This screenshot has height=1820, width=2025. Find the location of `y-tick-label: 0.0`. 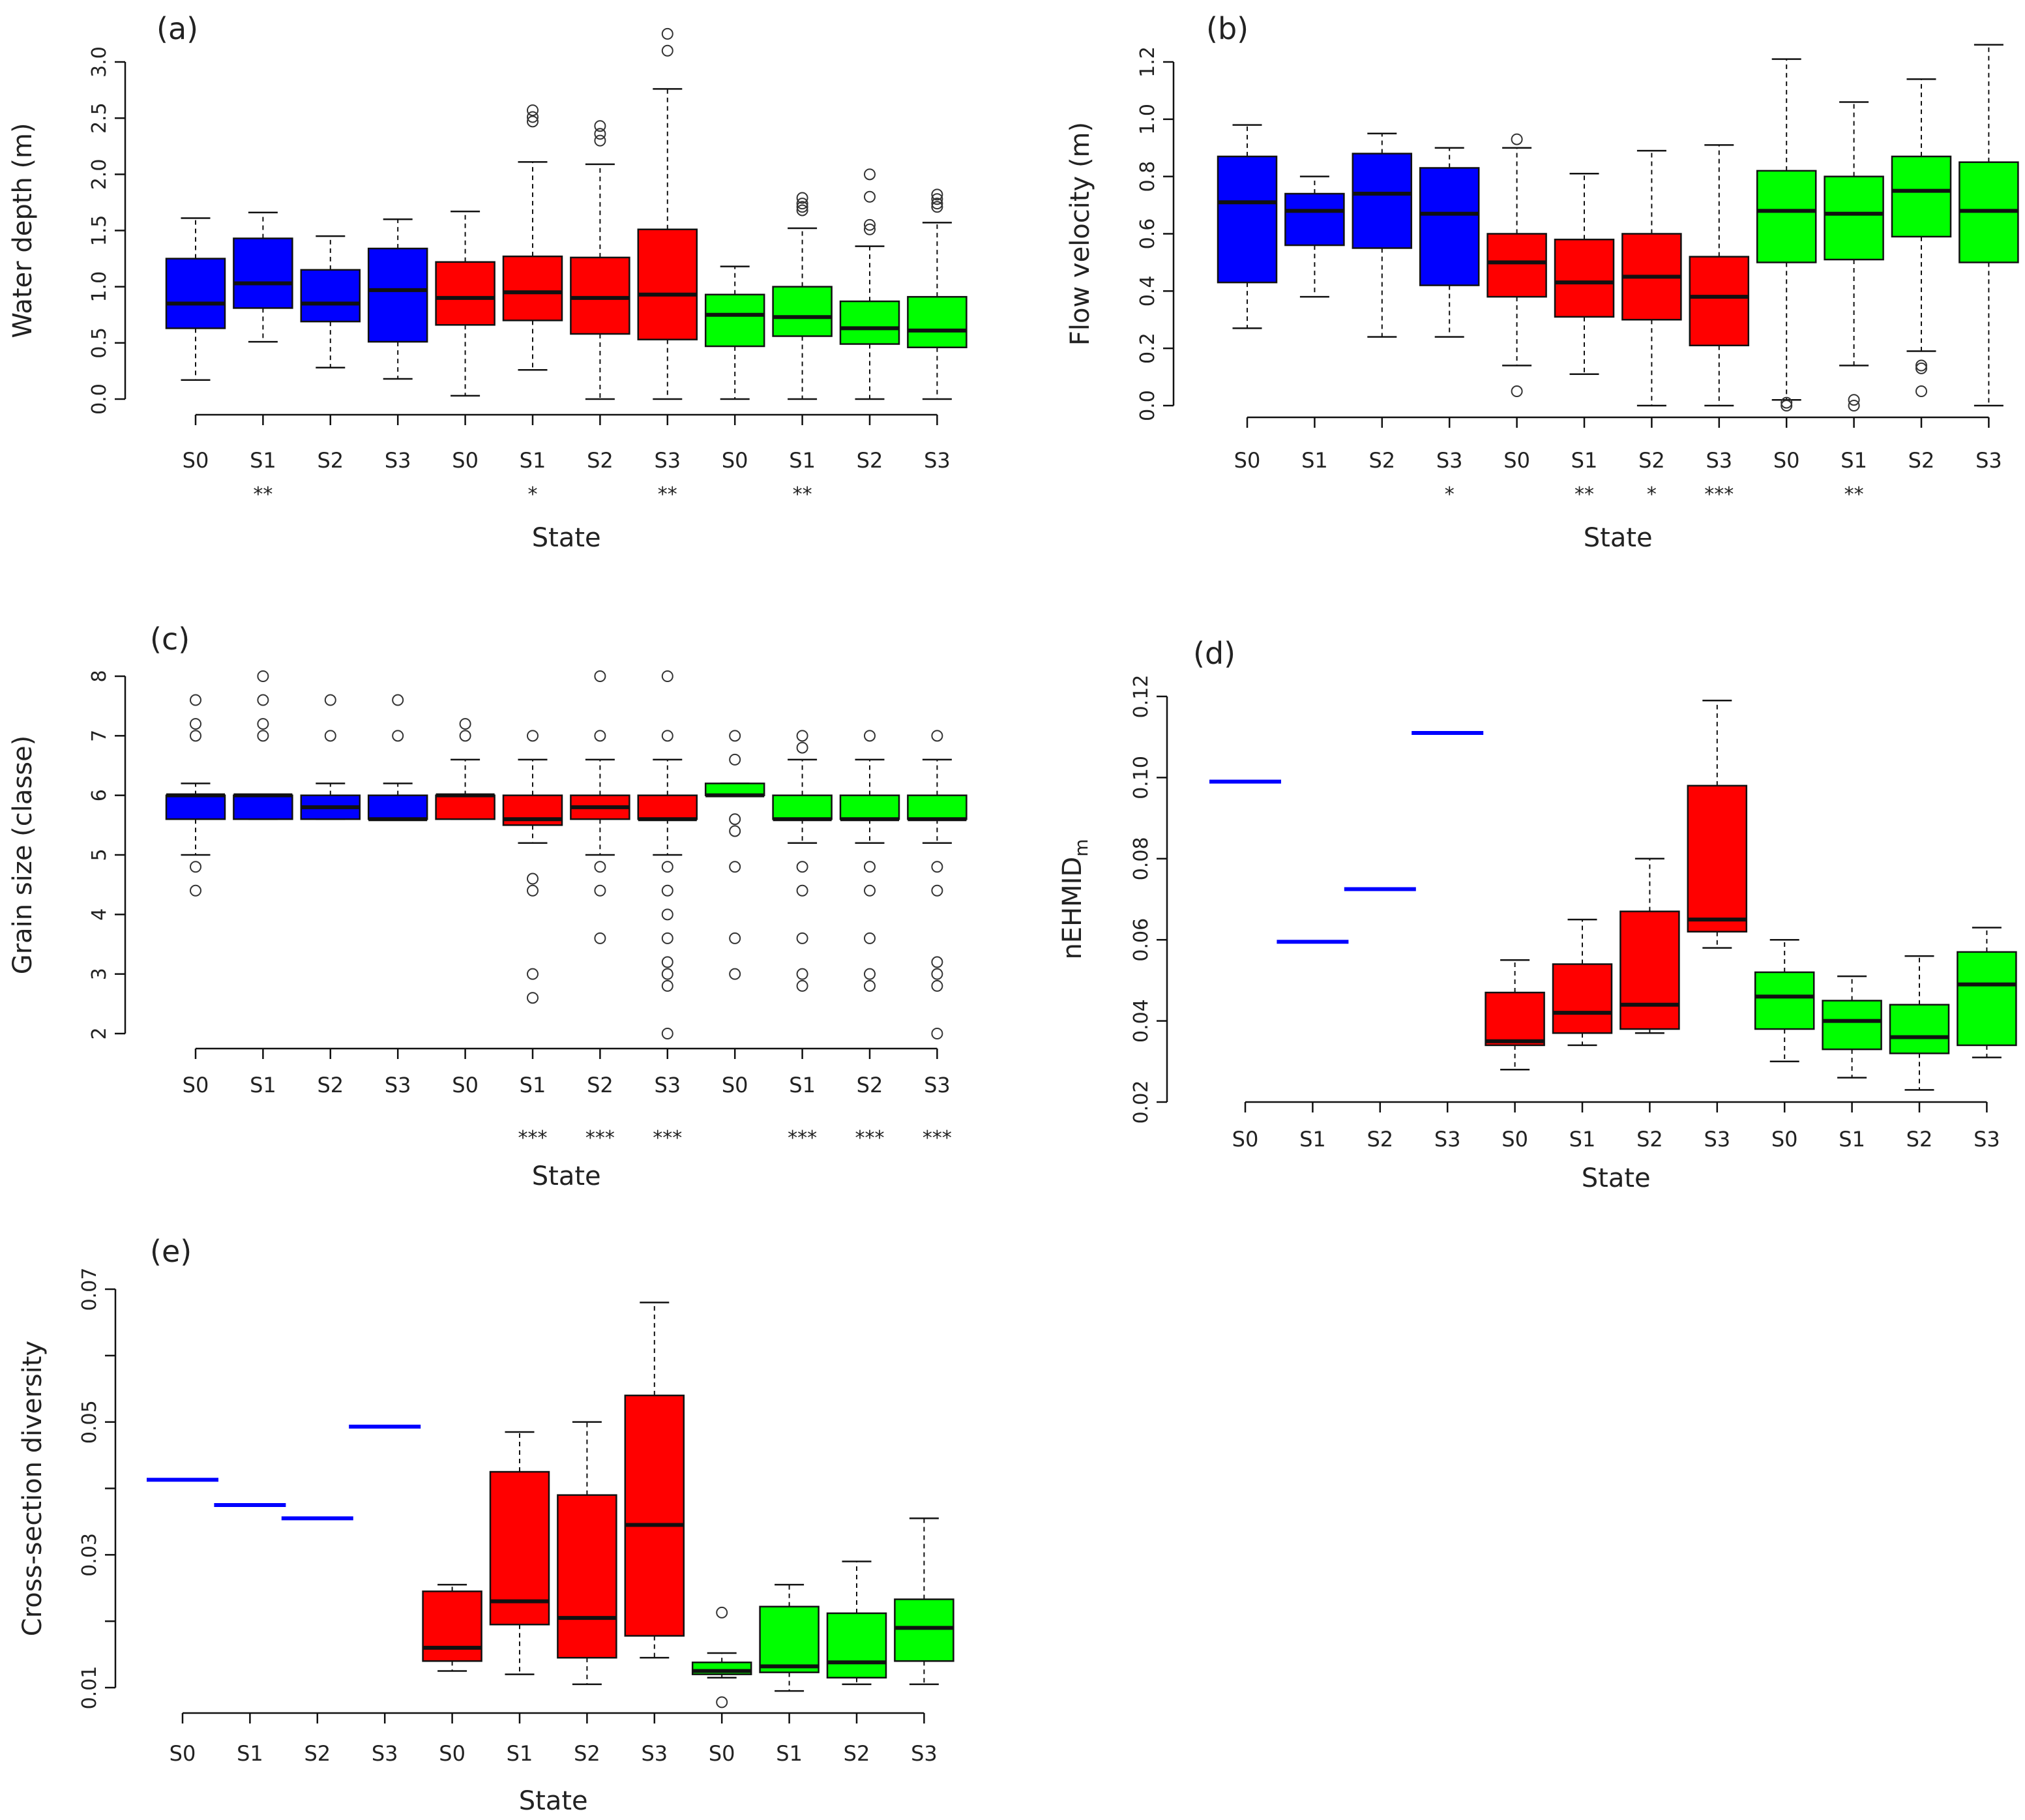

y-tick-label: 0.0 is located at coordinates (1147, 405).